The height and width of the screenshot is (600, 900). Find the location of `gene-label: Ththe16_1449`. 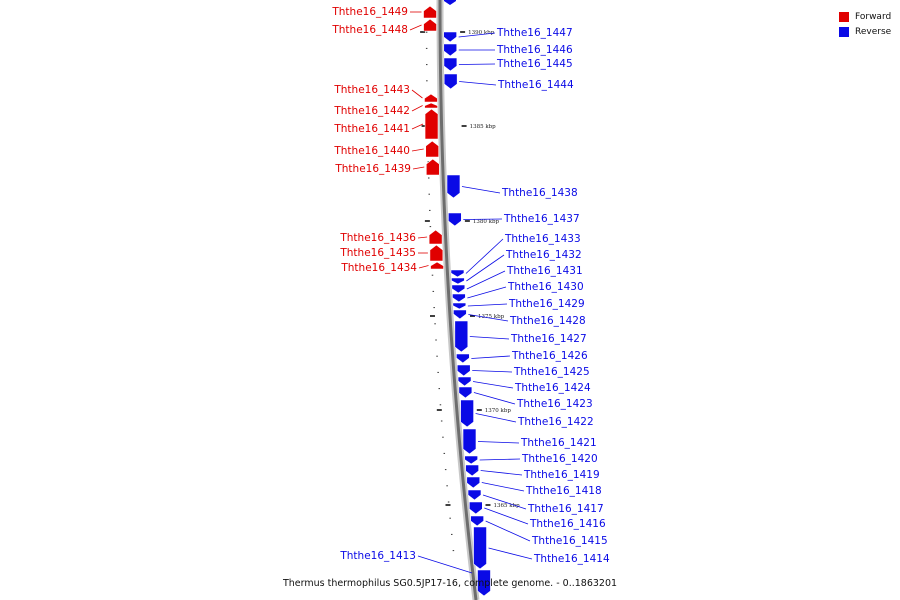

gene-label: Ththe16_1449 is located at coordinates (369, 12).